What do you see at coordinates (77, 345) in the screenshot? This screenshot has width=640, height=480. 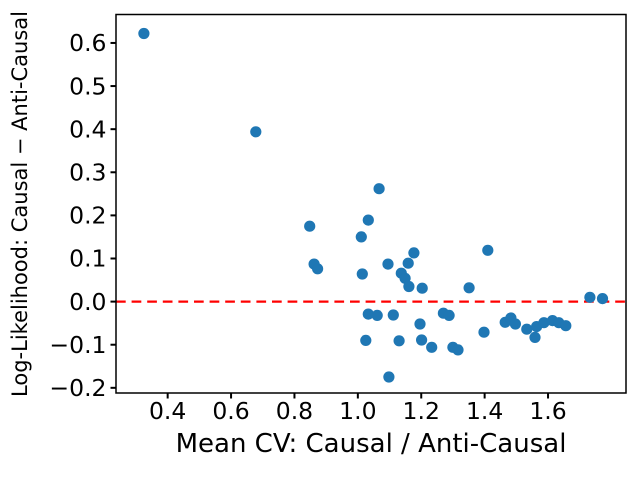 I see `y-tick-label: −0.1` at bounding box center [77, 345].